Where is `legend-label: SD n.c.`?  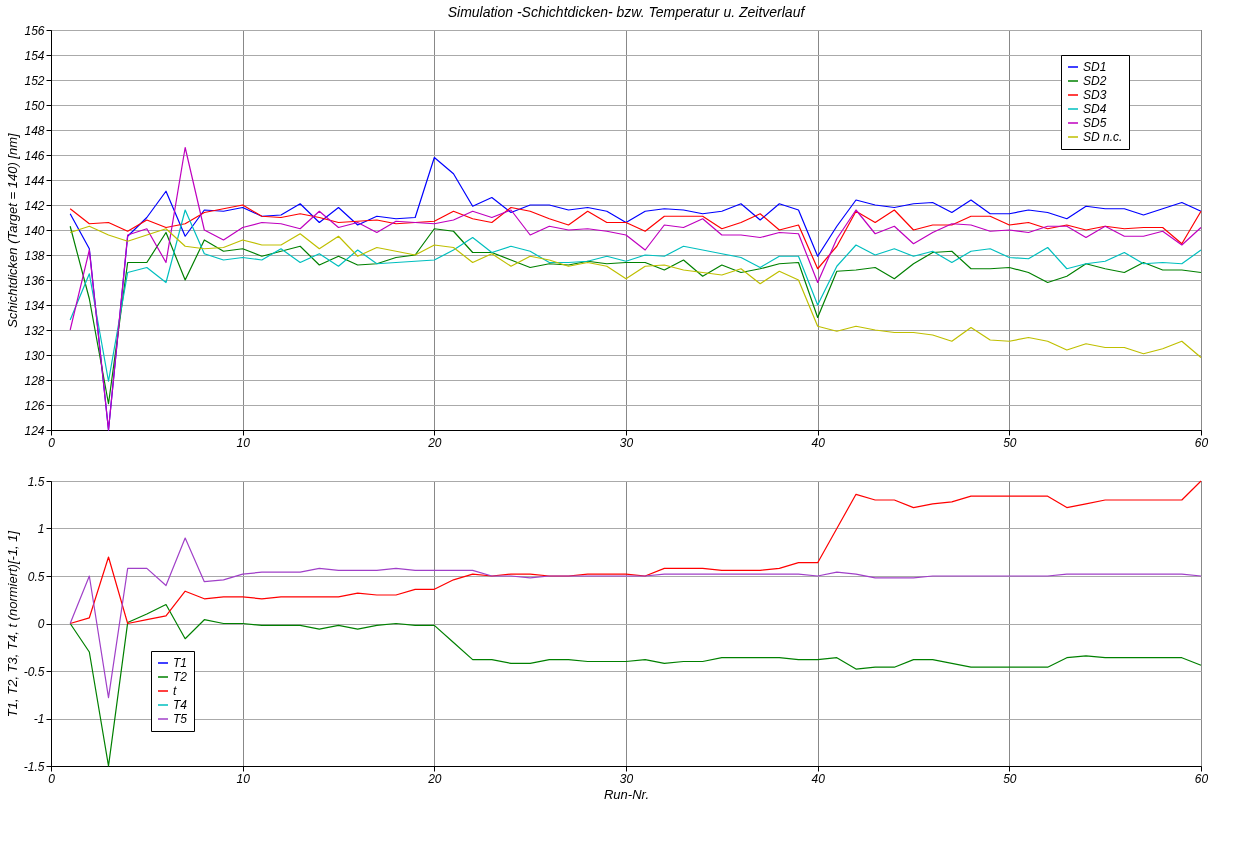
legend-label: SD n.c. is located at coordinates (1103, 137).